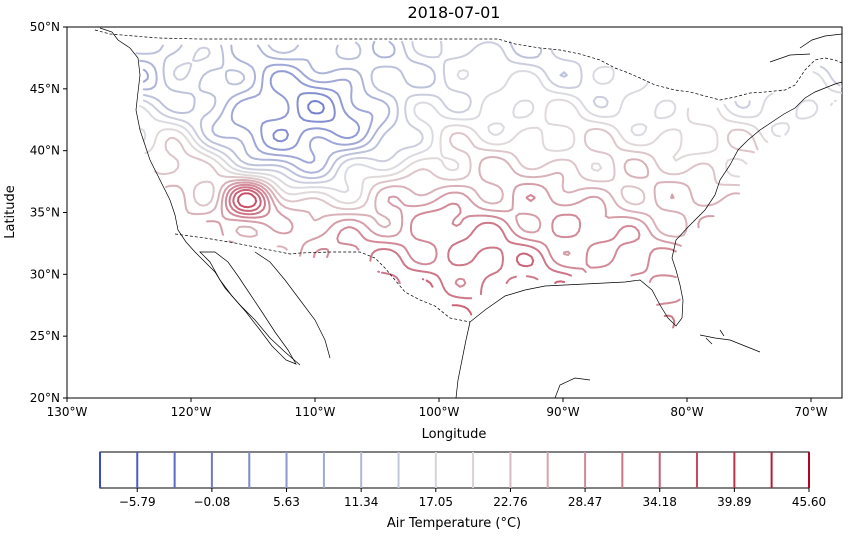 The width and height of the screenshot is (850, 539). I want to click on colorbar-tick-label: 39.89, so click(734, 502).